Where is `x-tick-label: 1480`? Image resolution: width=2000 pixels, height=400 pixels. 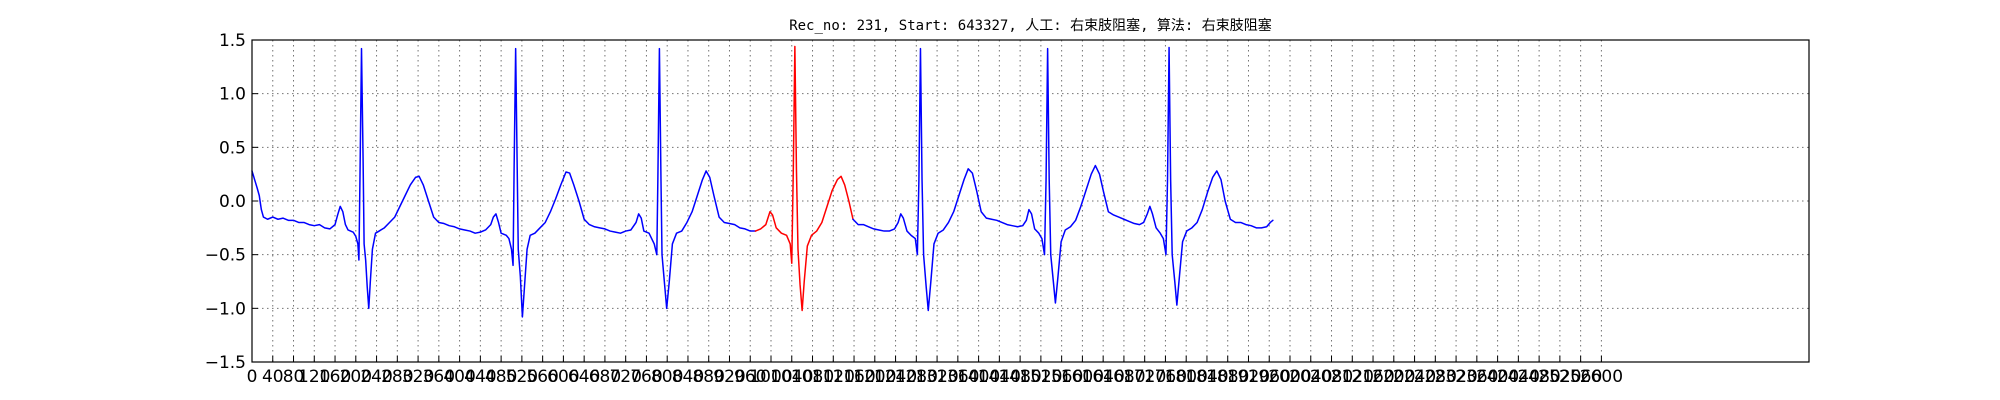 x-tick-label: 1480 is located at coordinates (1019, 377).